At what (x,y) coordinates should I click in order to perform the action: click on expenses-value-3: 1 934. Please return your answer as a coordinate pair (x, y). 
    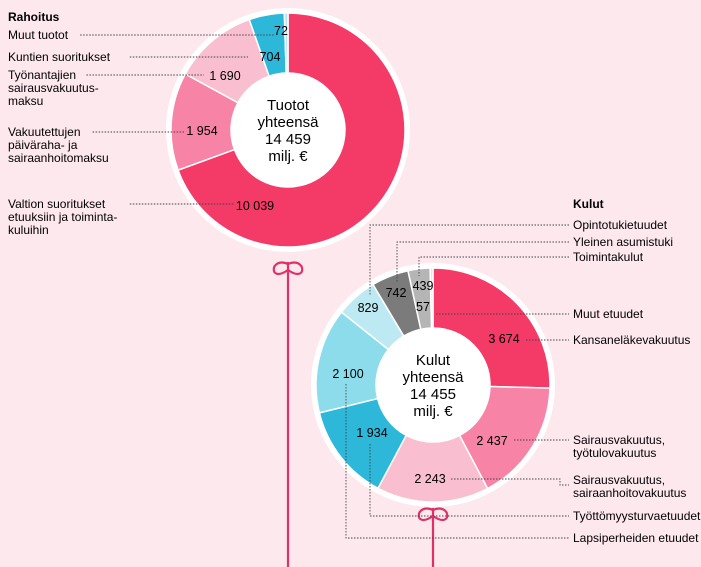
    Looking at the image, I should click on (371, 433).